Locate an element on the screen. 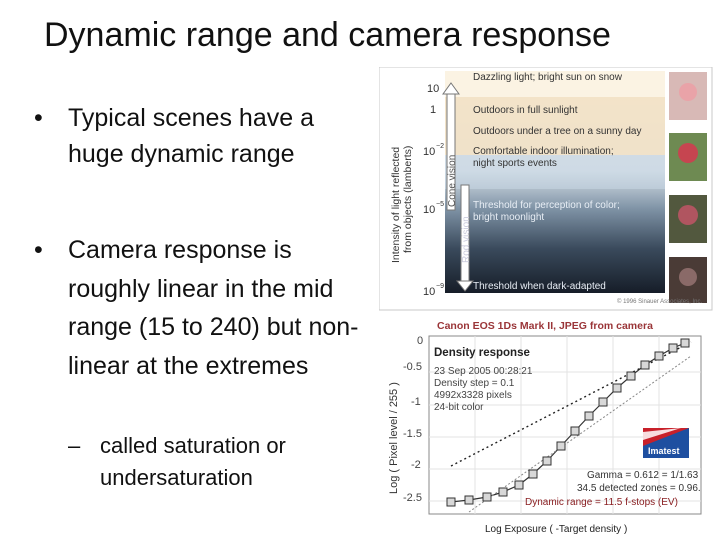 The height and width of the screenshot is (540, 720). figure-header: Canon EOS 1Ds Mark II, JPEG from camera is located at coordinates (545, 326).